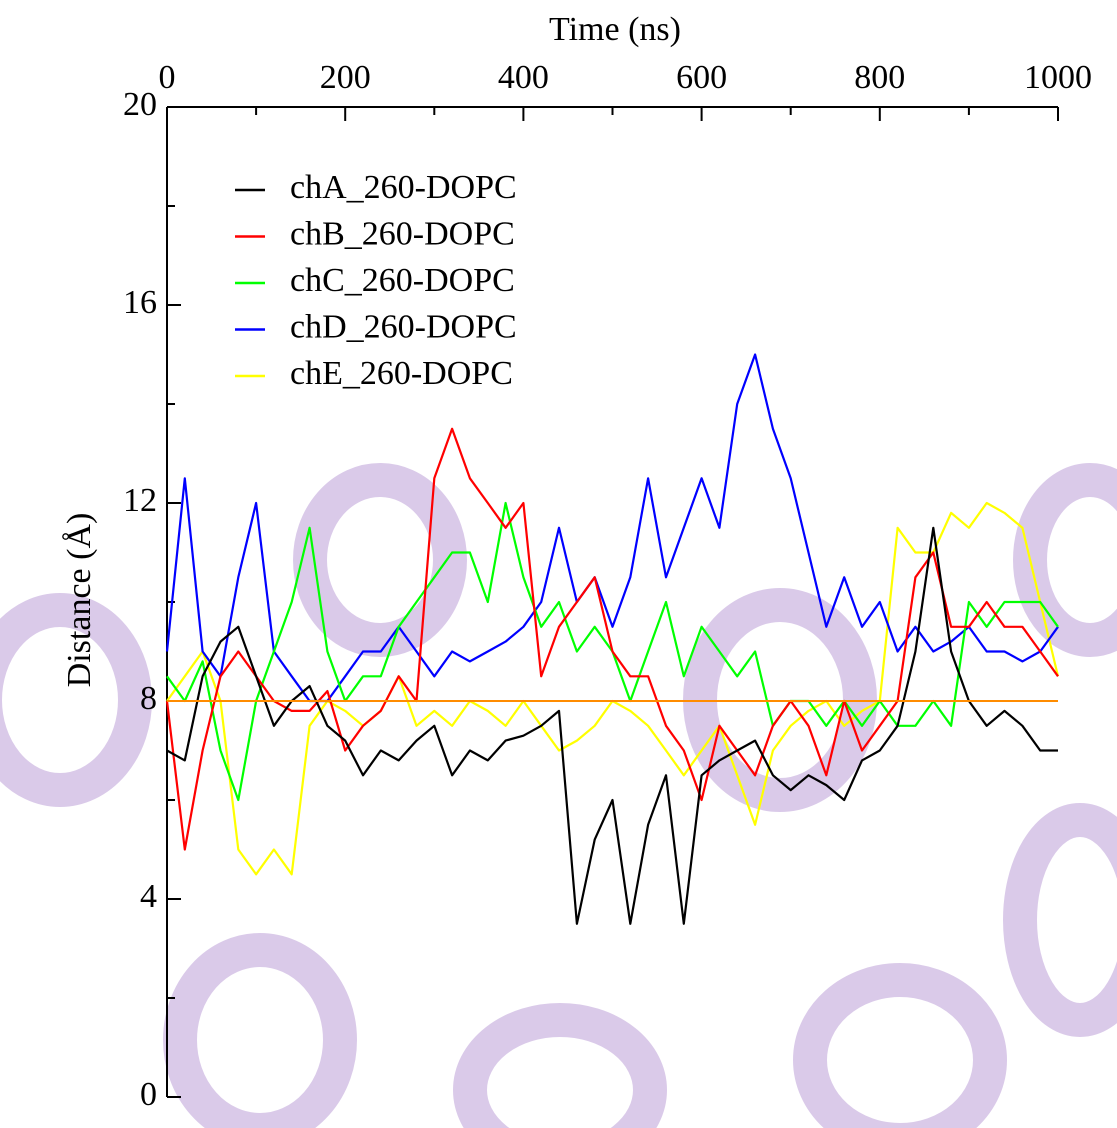  I want to click on x-tick-label: 200, so click(345, 77).